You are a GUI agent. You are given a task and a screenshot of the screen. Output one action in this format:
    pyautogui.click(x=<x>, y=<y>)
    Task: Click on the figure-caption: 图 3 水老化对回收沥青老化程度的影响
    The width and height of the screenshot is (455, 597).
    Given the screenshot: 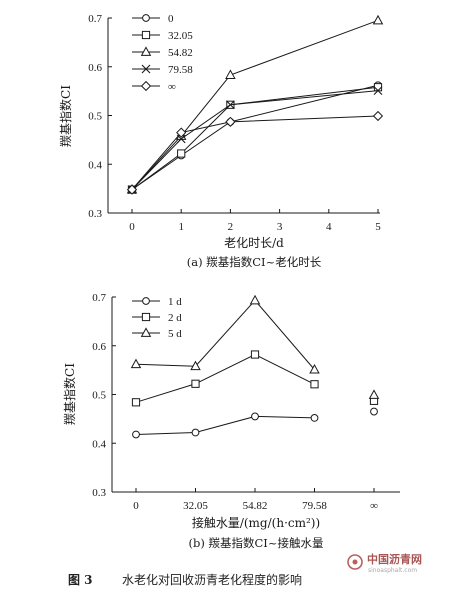 What is the action you would take?
    pyautogui.click(x=185, y=579)
    